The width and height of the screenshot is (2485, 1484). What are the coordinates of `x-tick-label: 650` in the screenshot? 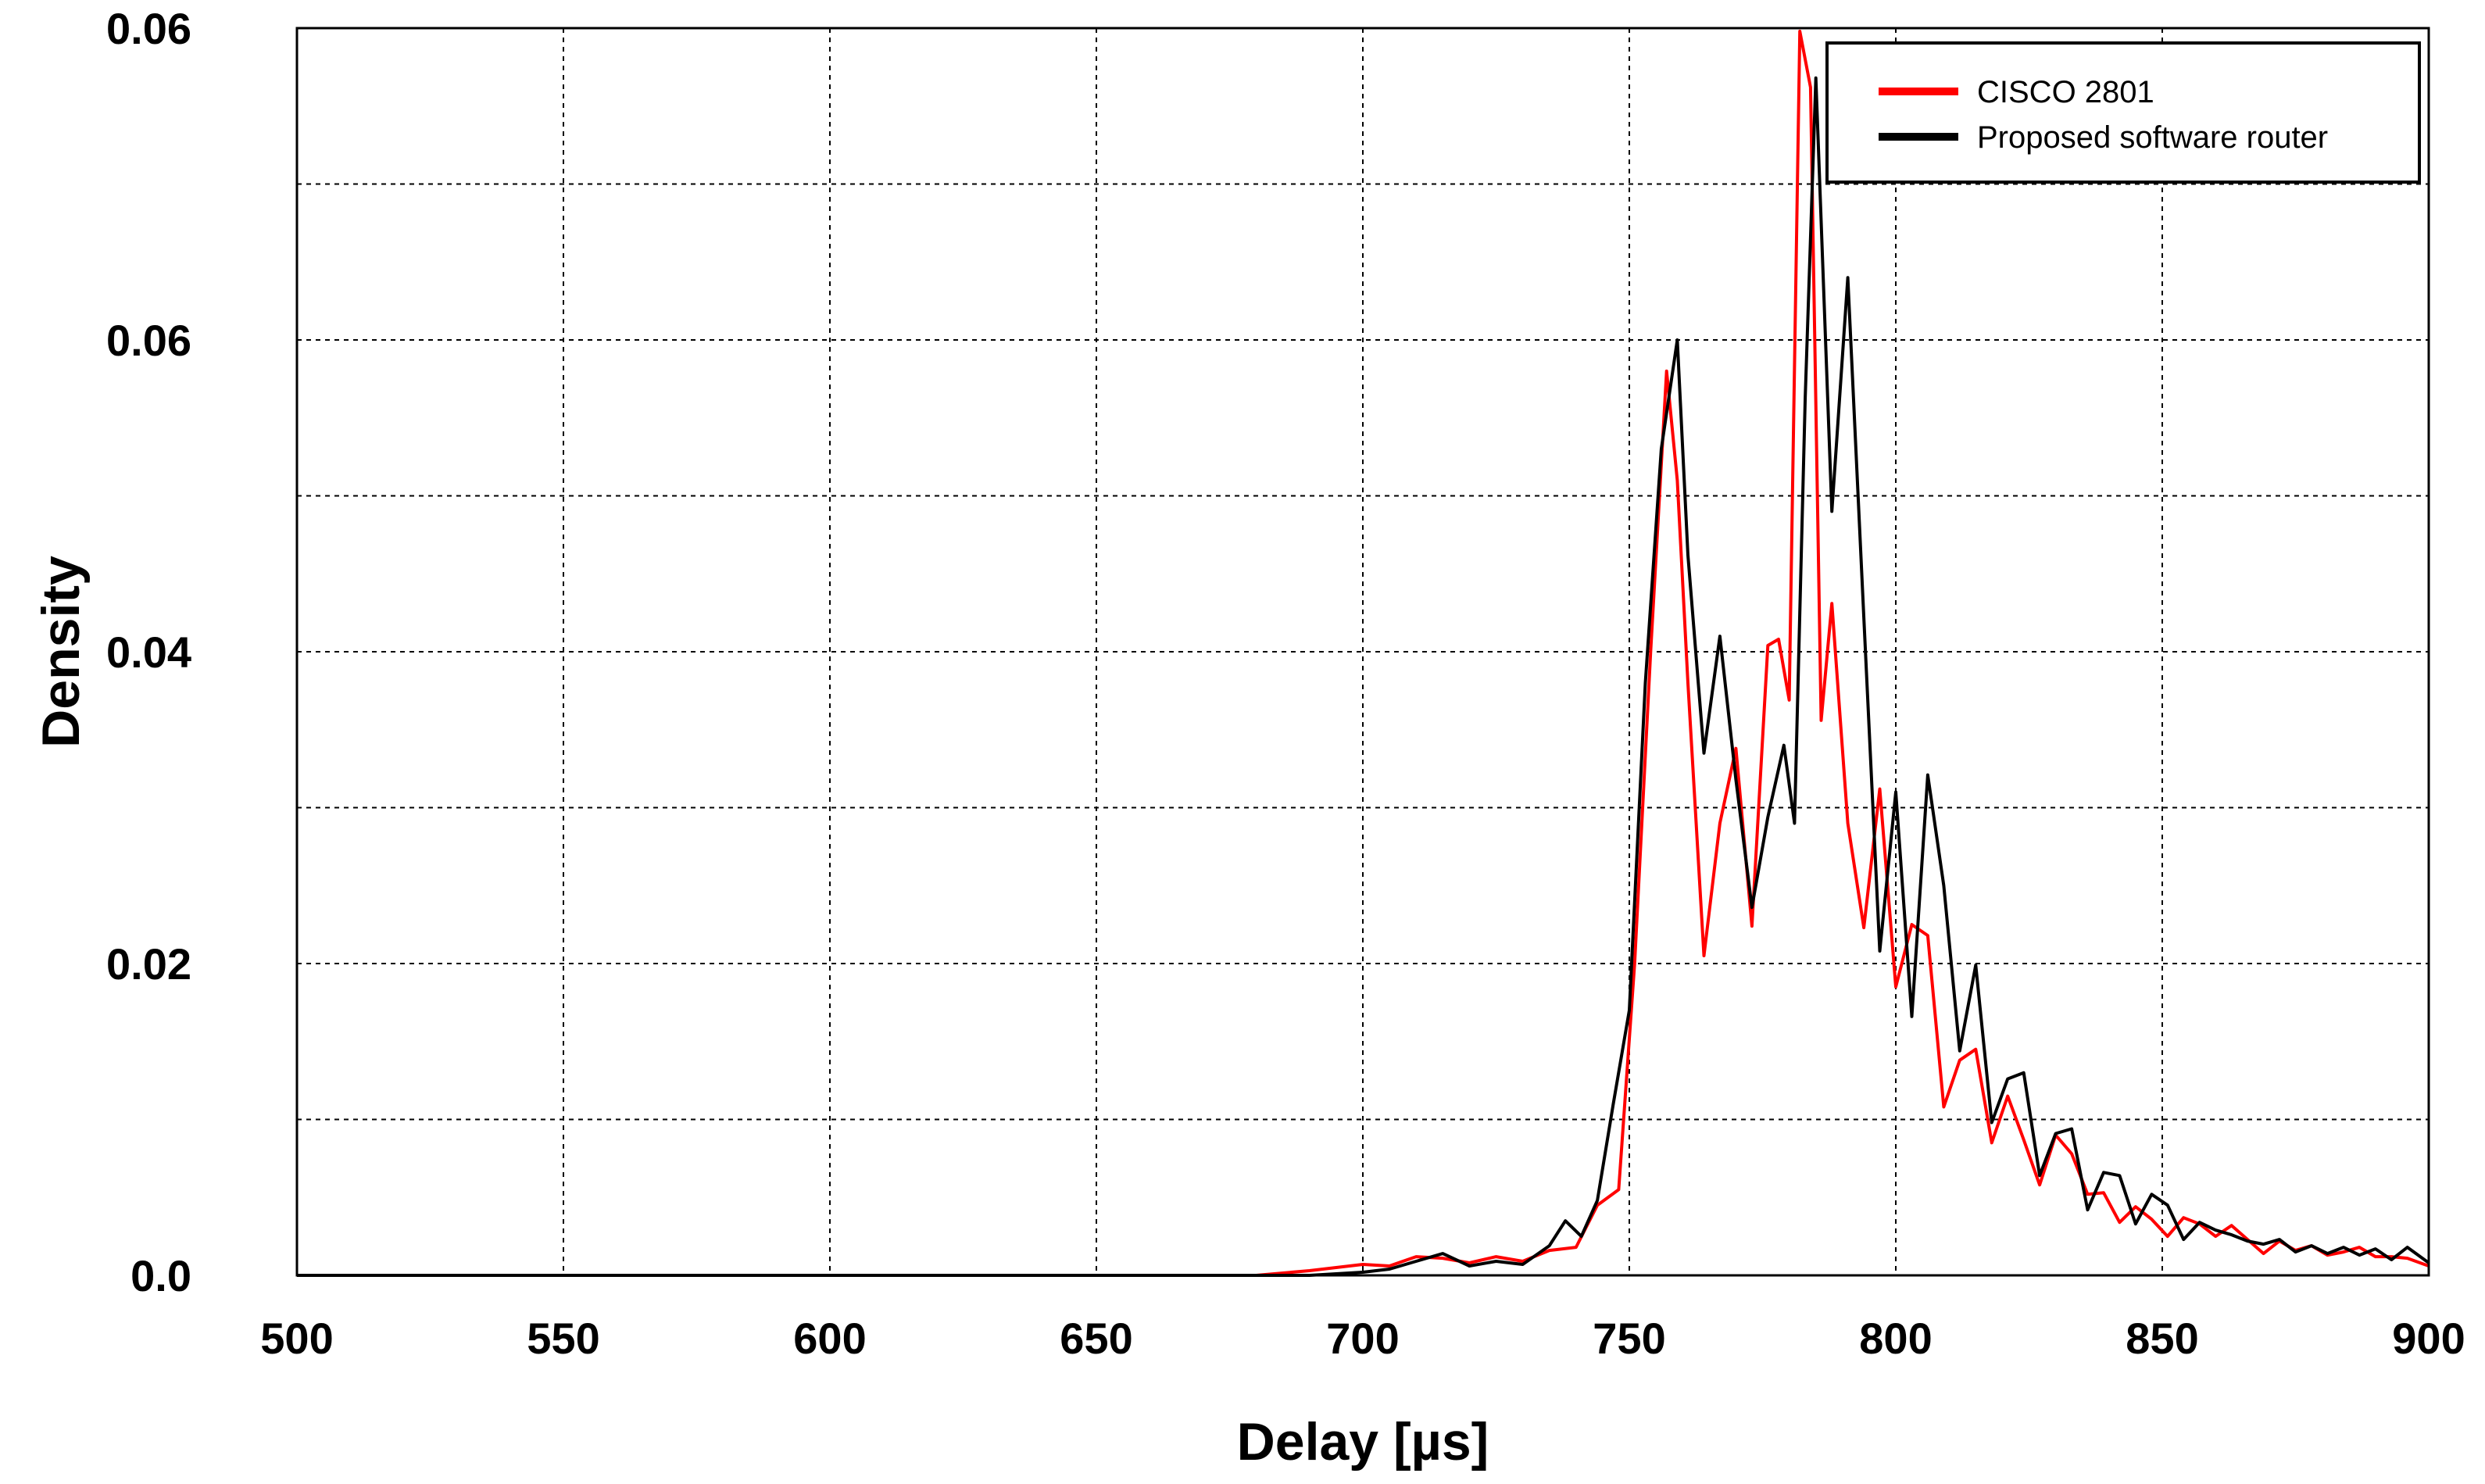 It's located at (1096, 1338).